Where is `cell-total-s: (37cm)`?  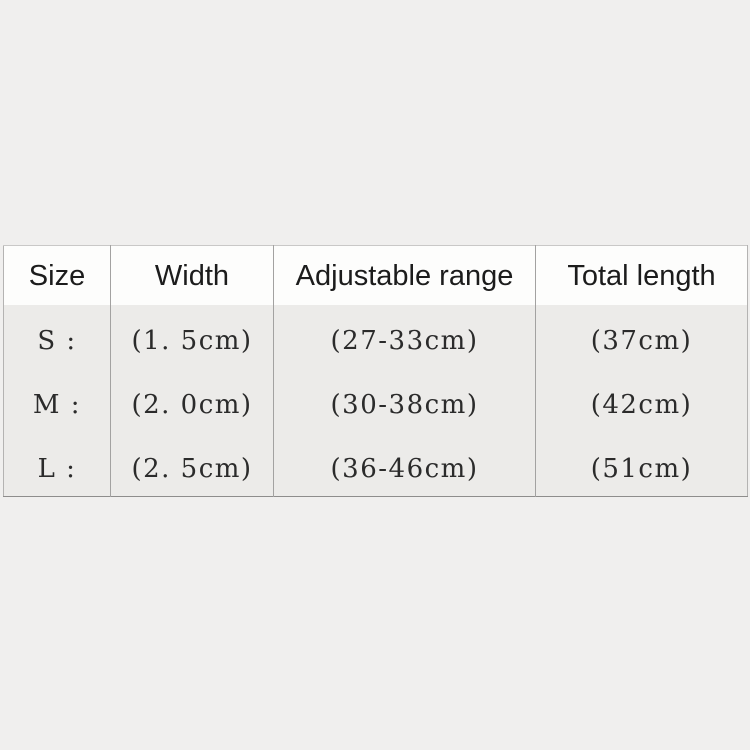
cell-total-s: (37cm) is located at coordinates (641, 336).